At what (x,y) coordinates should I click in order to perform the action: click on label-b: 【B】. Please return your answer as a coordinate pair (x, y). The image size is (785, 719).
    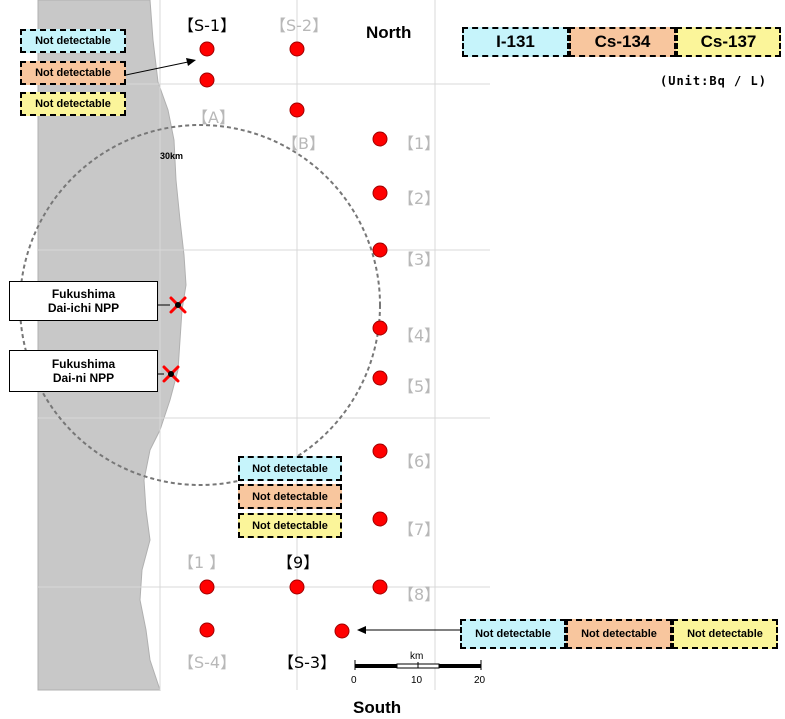
    Looking at the image, I should click on (303, 143).